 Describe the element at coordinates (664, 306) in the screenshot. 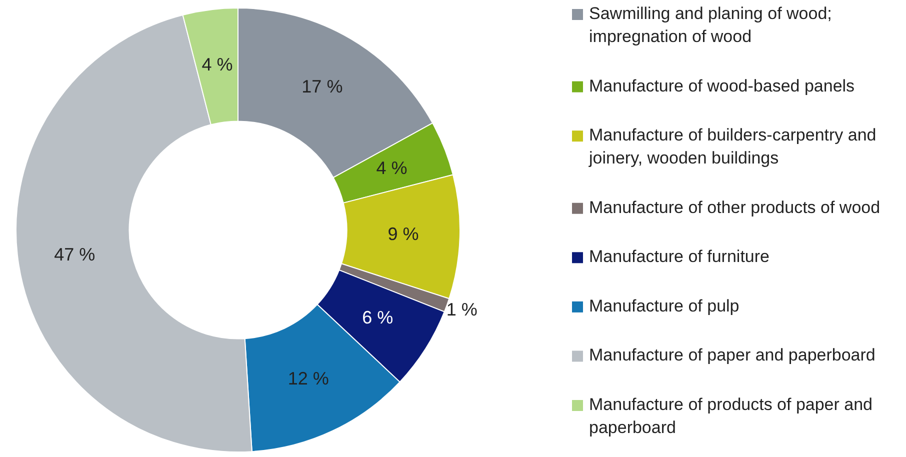

I see `legend-label: Manufacture of pulp` at that location.